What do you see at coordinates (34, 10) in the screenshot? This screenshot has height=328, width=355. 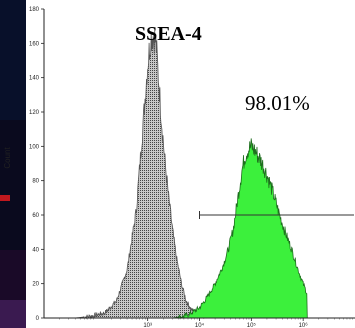 I see `y-tick-label: 180` at bounding box center [34, 10].